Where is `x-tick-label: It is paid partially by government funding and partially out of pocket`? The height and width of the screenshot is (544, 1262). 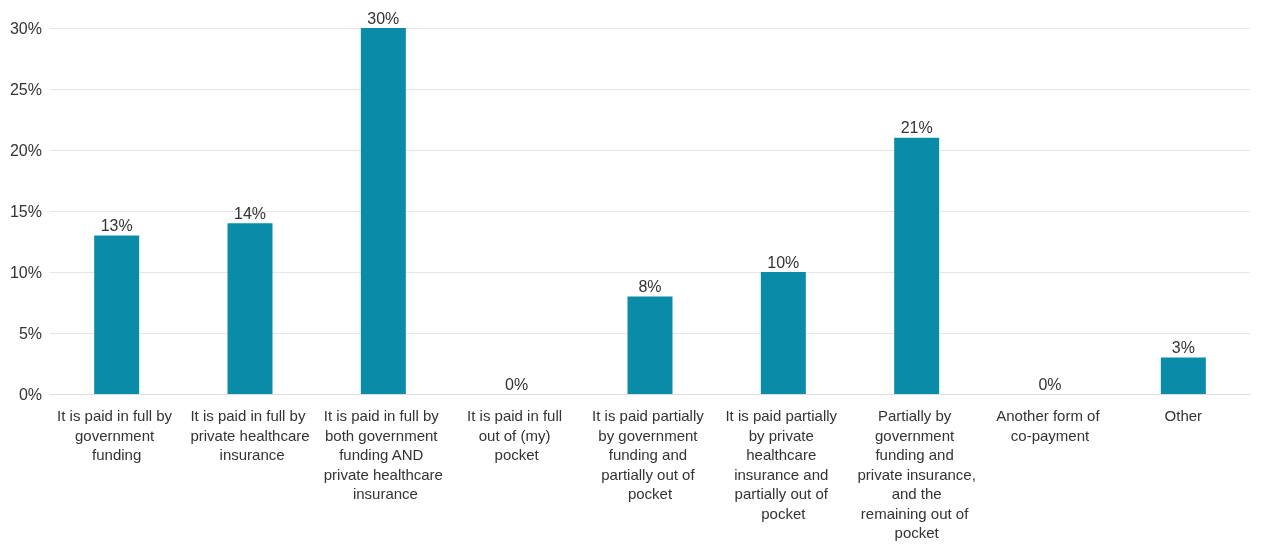 x-tick-label: It is paid partially by government funding and partially out of pocket is located at coordinates (650, 455).